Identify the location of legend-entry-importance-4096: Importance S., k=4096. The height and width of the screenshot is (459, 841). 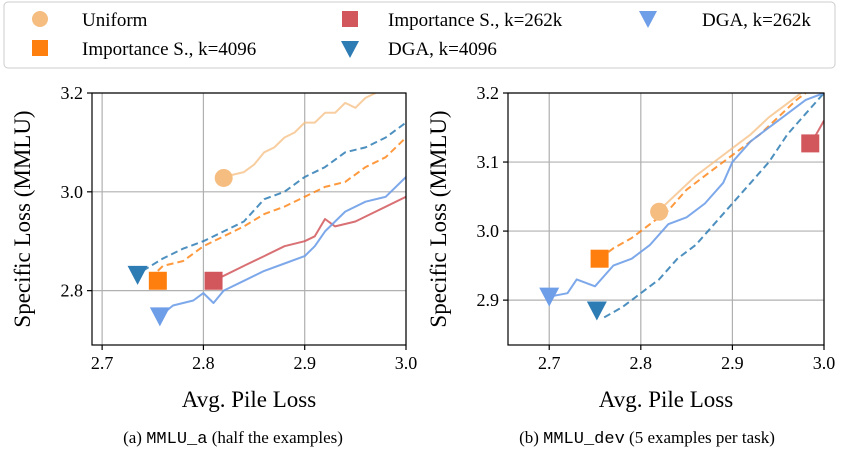
(144, 49).